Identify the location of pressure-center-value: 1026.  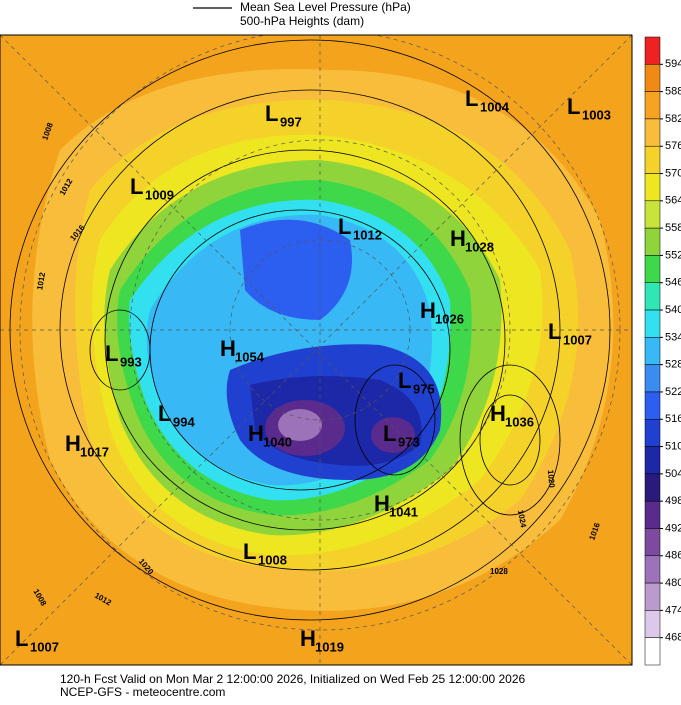
(449, 318).